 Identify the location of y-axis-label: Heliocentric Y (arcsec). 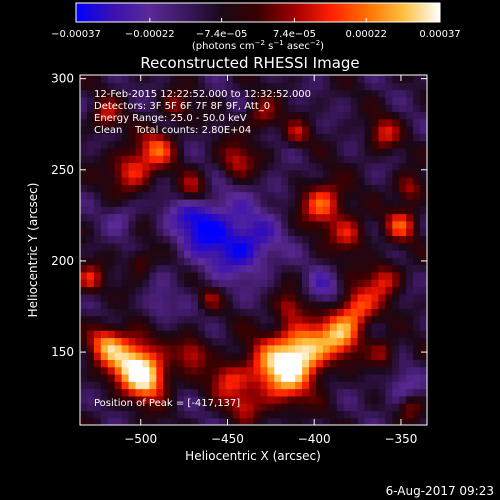
(33, 250).